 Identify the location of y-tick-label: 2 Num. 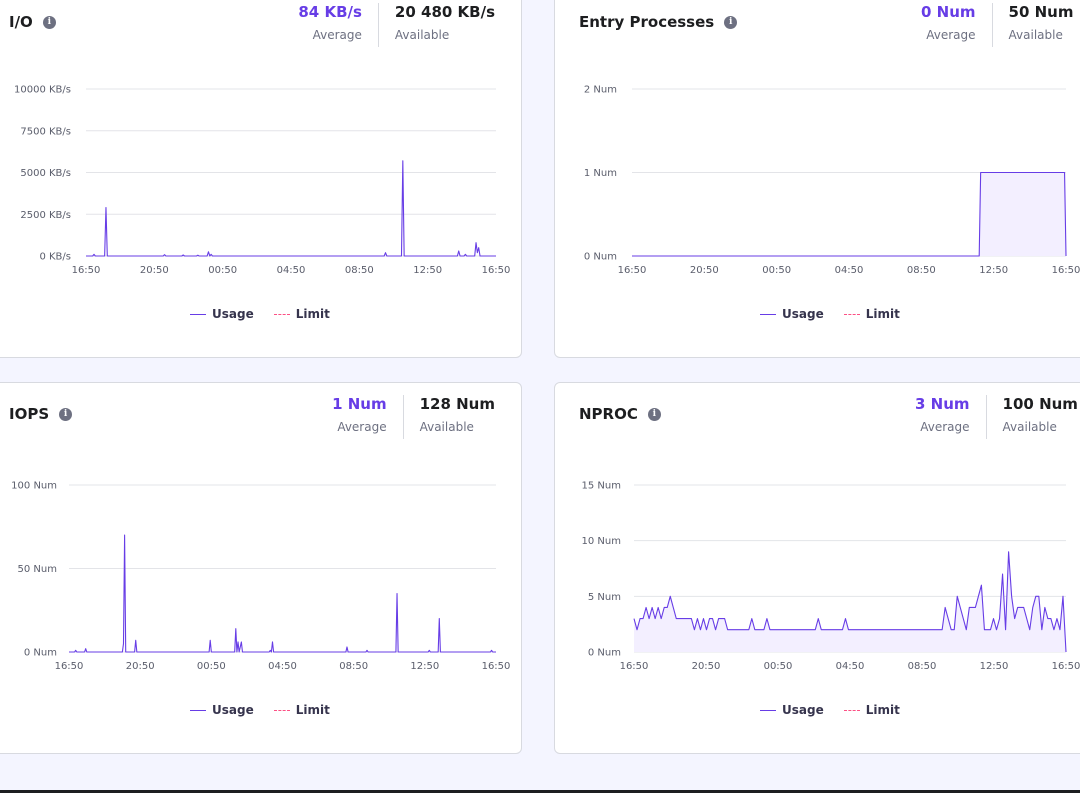
(600, 90).